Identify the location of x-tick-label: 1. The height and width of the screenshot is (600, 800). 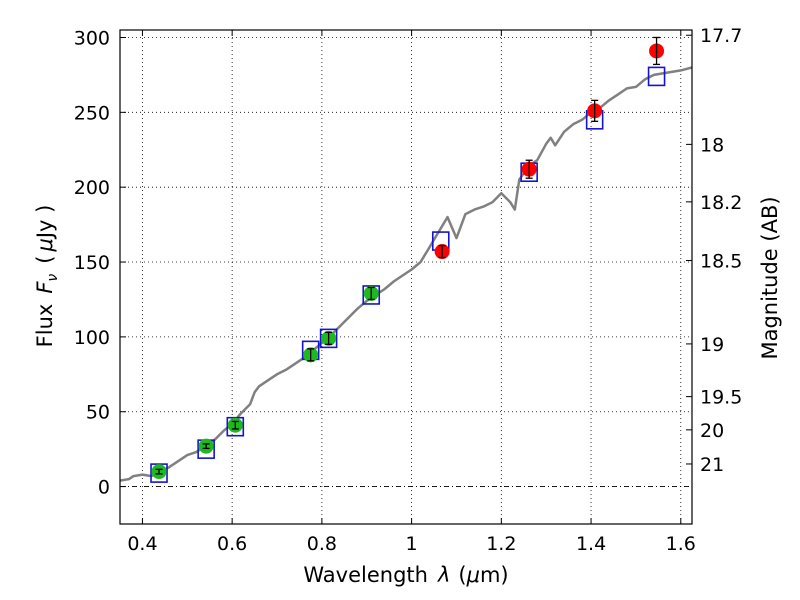
(412, 544).